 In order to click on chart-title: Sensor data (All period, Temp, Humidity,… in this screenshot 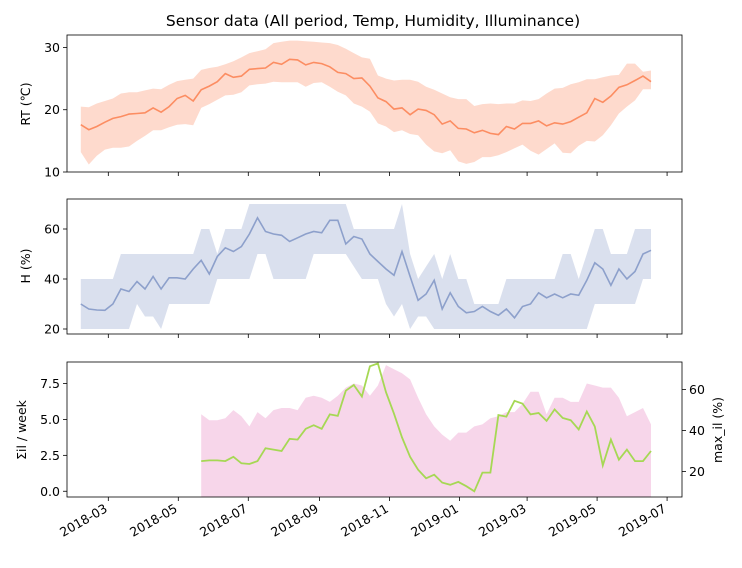, I will do `click(373, 21)`.